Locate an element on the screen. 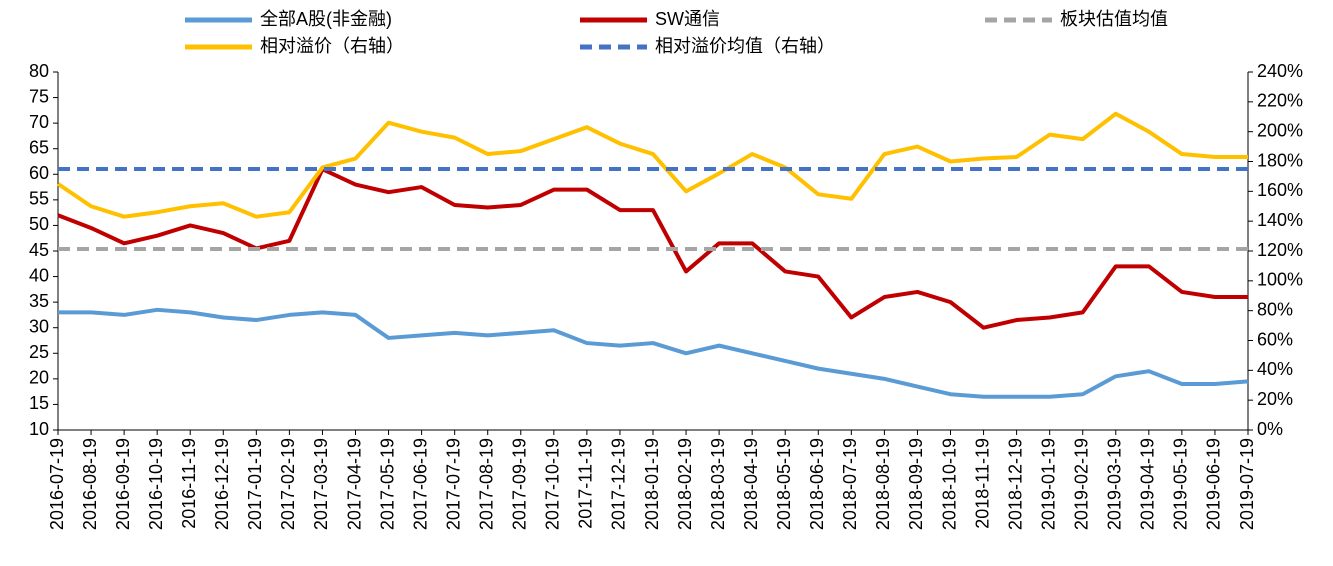  y2-tick-label: 60% is located at coordinates (1275, 339).